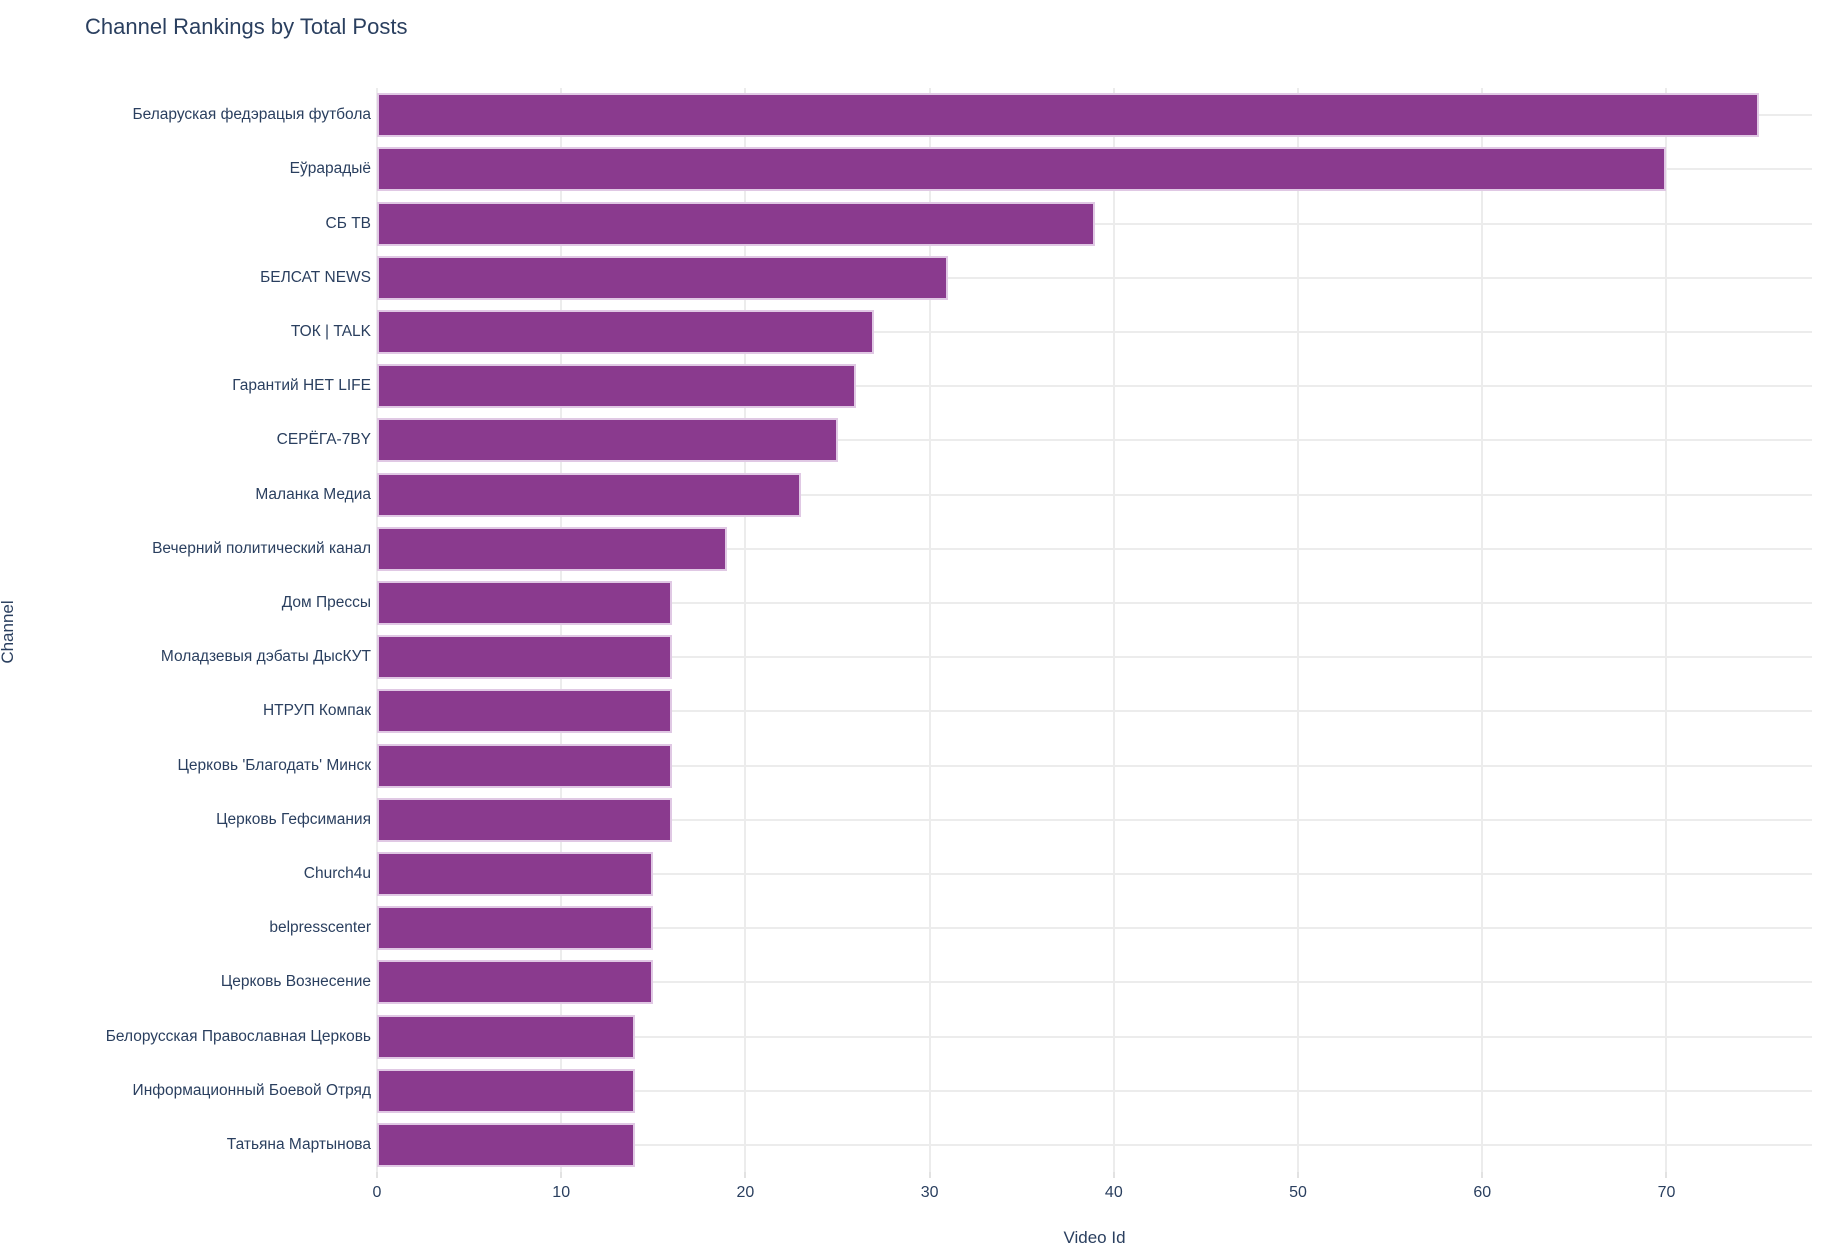  Describe the element at coordinates (265, 657) in the screenshot. I see `category-label: Моладзевыя дэбаты ДысКУТ` at that location.